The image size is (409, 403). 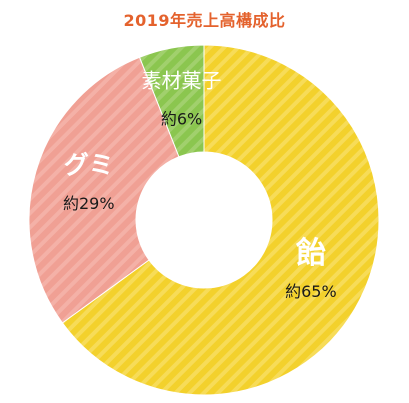 What do you see at coordinates (204, 20) in the screenshot?
I see `chart-title: 2019年売上高構成比` at bounding box center [204, 20].